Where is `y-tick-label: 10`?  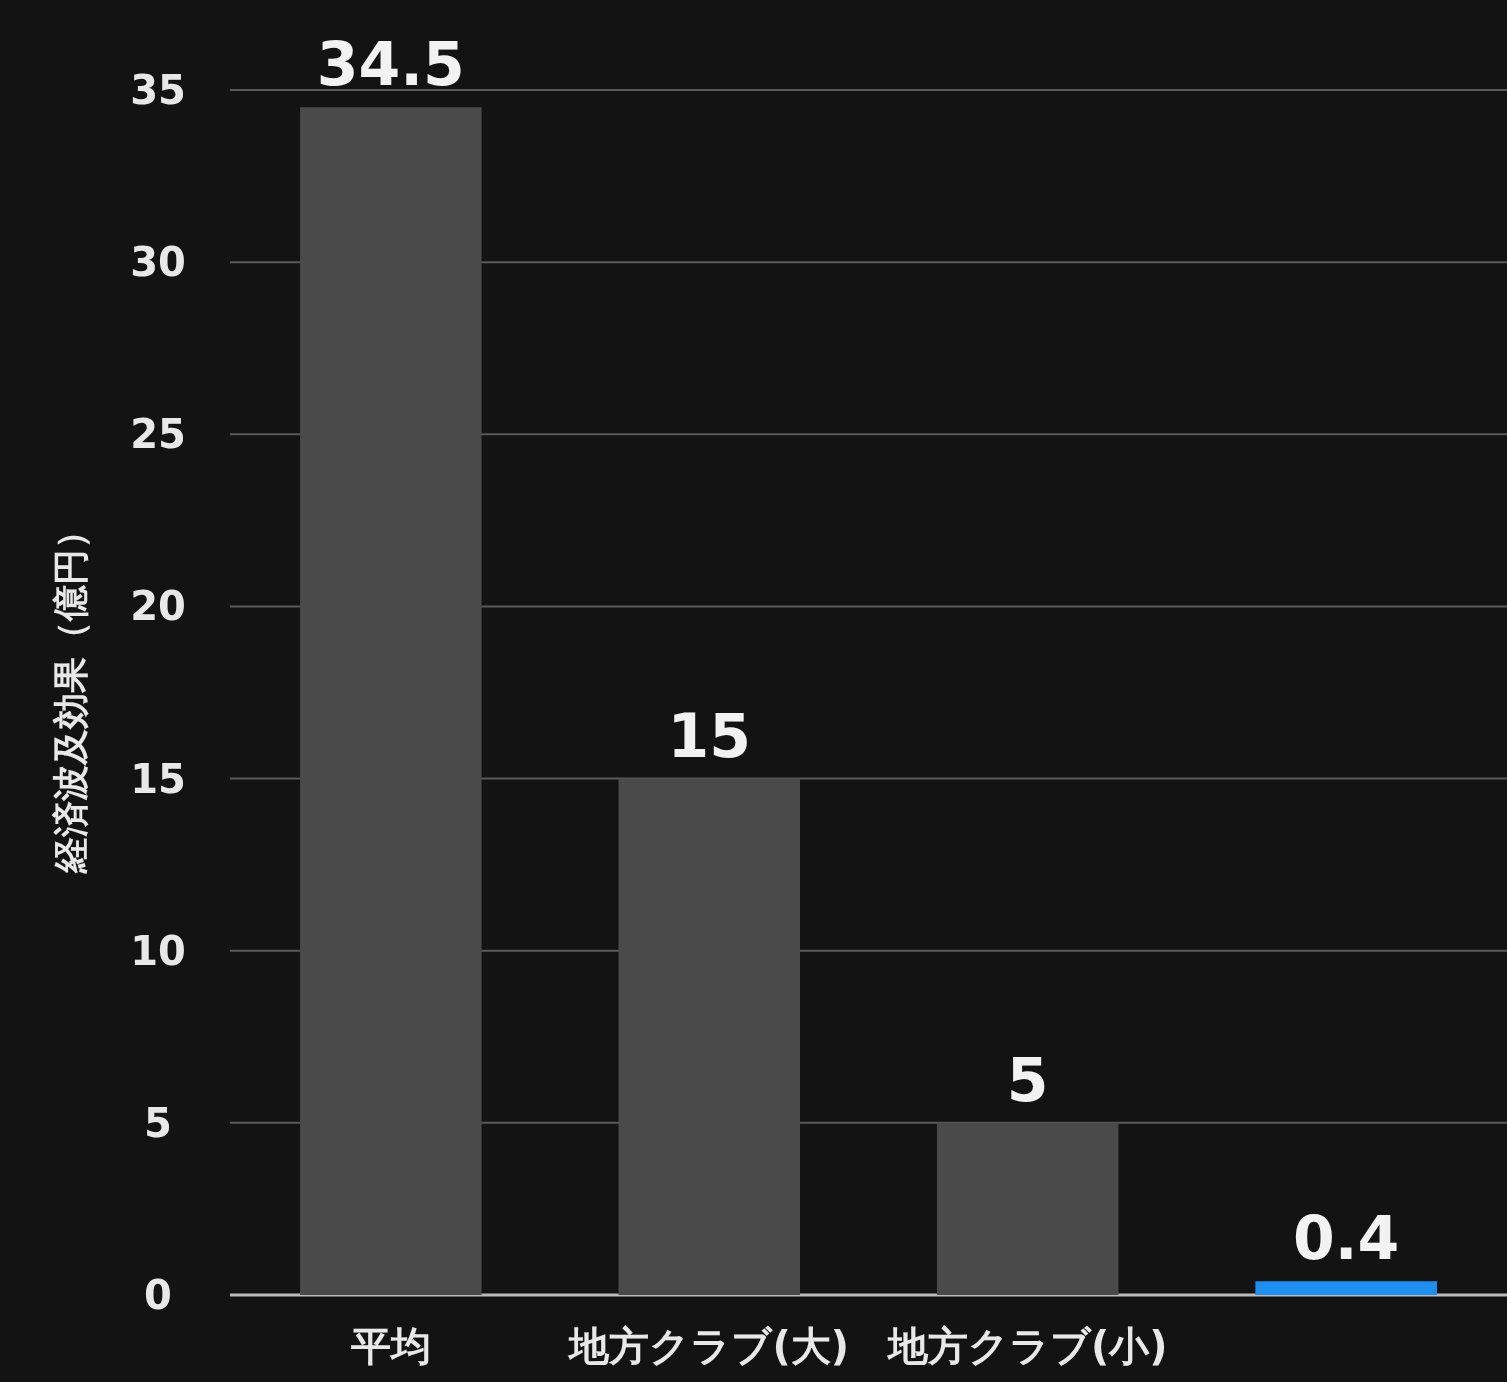
y-tick-label: 10 is located at coordinates (158, 950).